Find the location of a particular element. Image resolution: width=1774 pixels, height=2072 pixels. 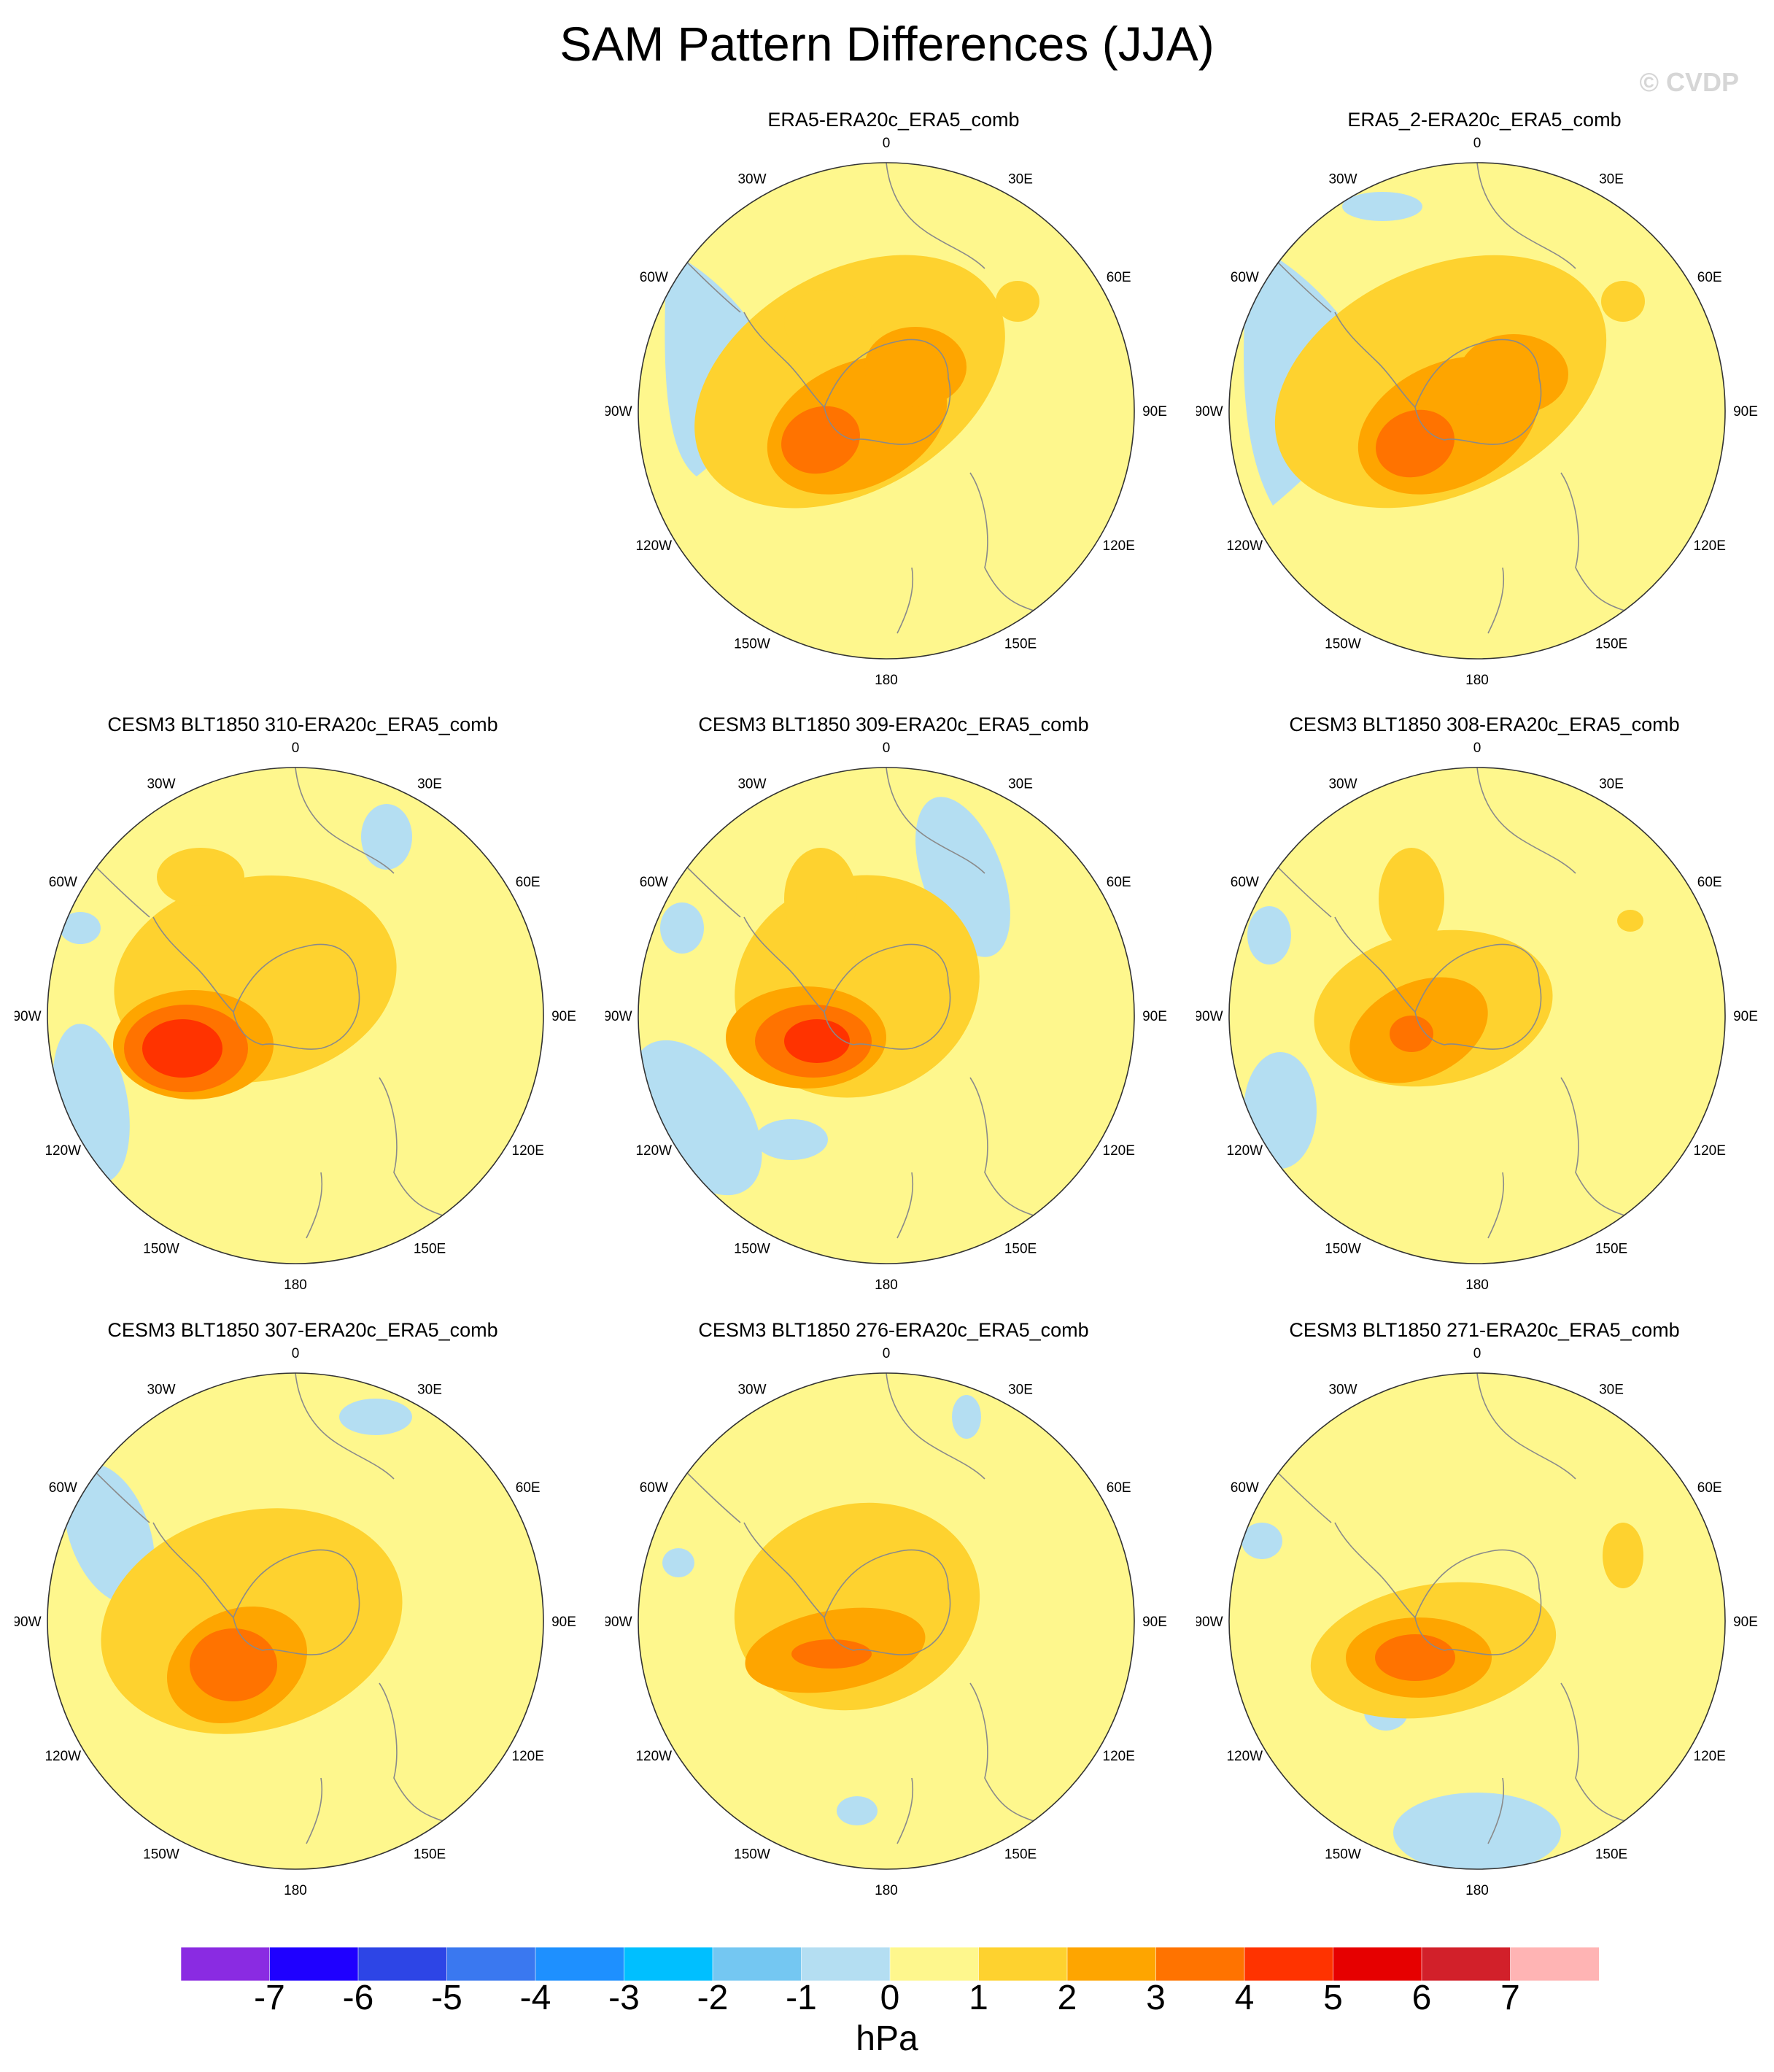

panel-title: CESM3 BLT1850 309-ERA20c_ERA5_comb is located at coordinates (893, 724).